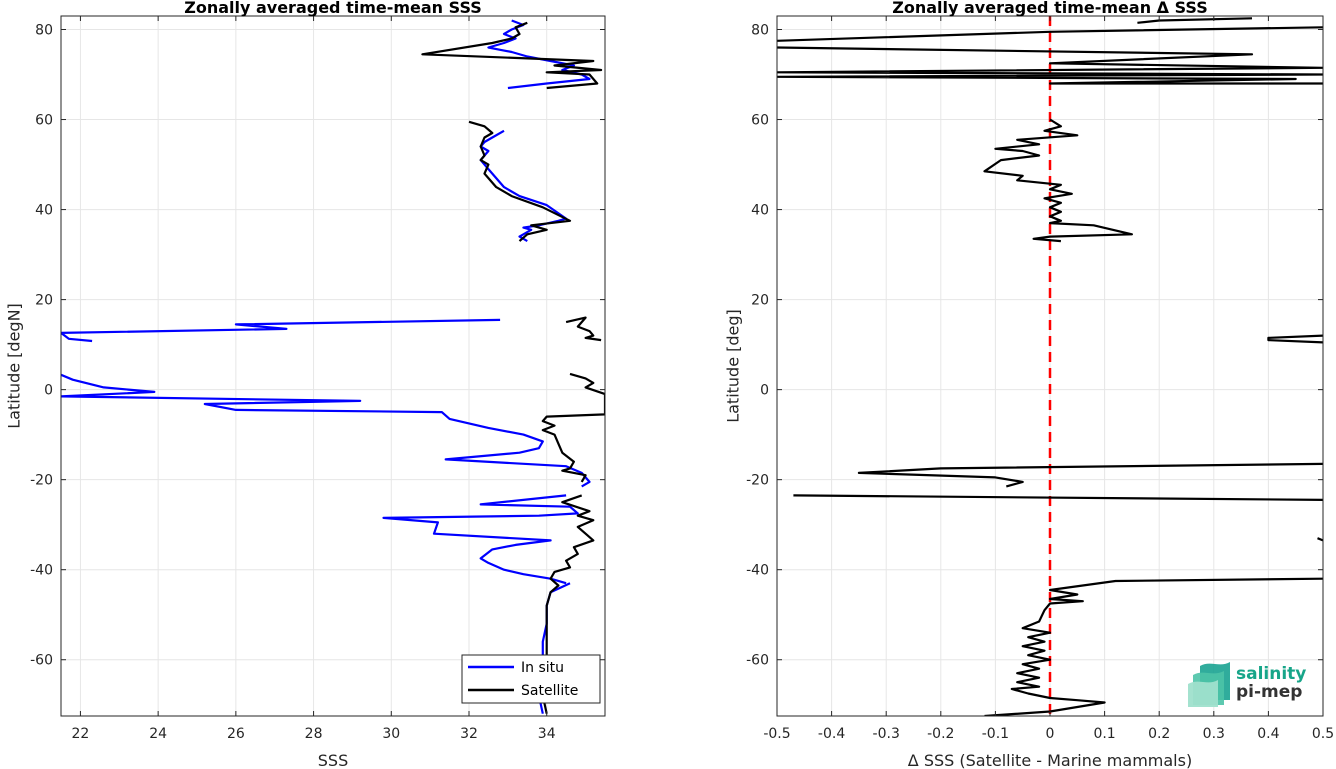  What do you see at coordinates (886, 734) in the screenshot?
I see `tick-label-x: -0.3` at bounding box center [886, 734].